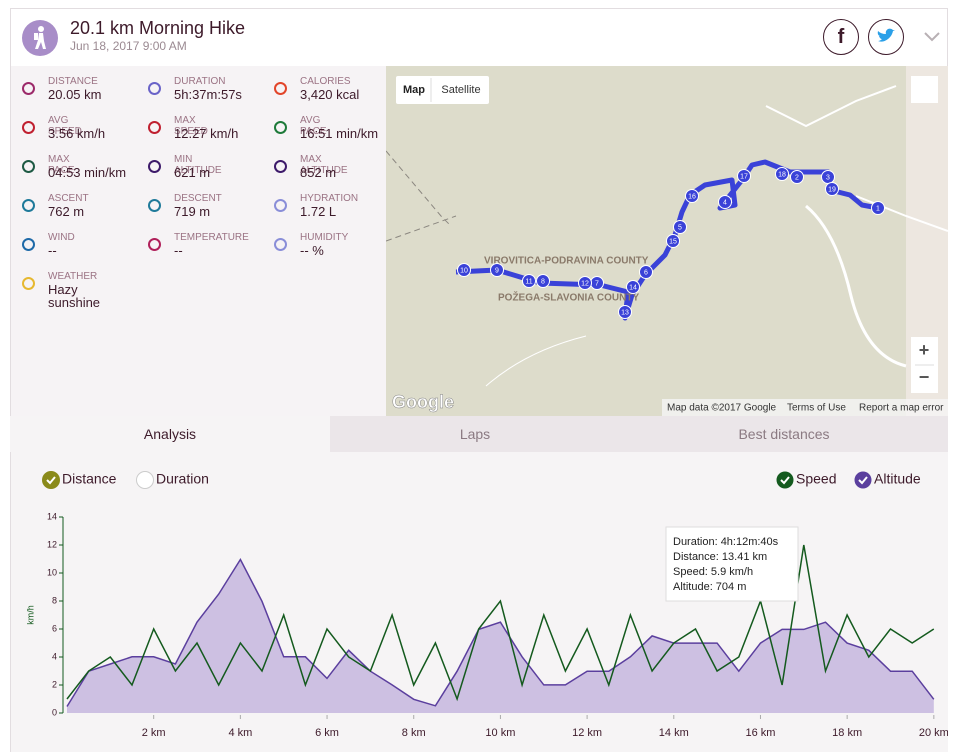  Describe the element at coordinates (784, 434) in the screenshot. I see `tab: Best distances` at that location.